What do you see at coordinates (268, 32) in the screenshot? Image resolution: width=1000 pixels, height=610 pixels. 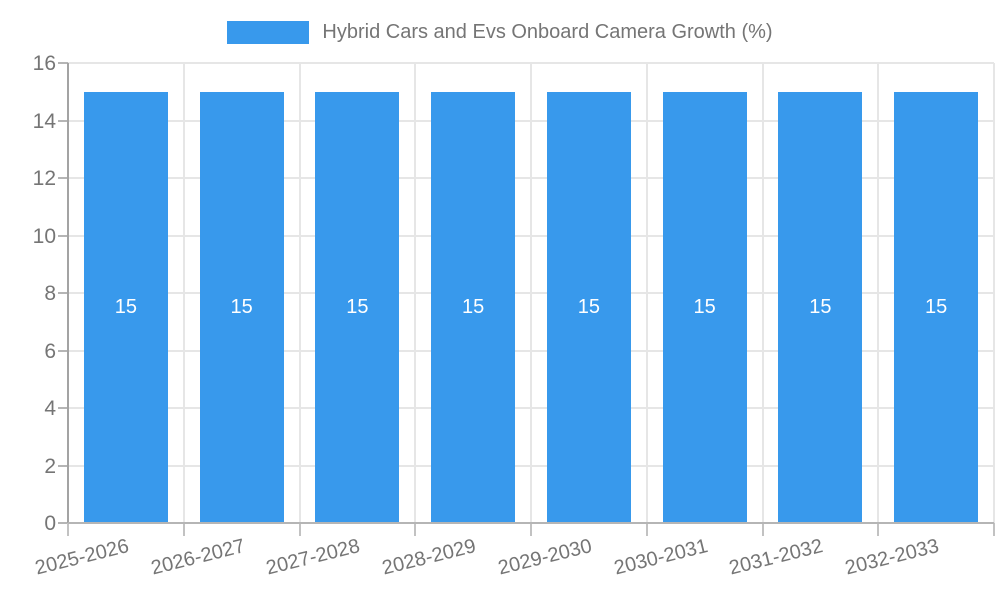 I see `legend-swatch` at bounding box center [268, 32].